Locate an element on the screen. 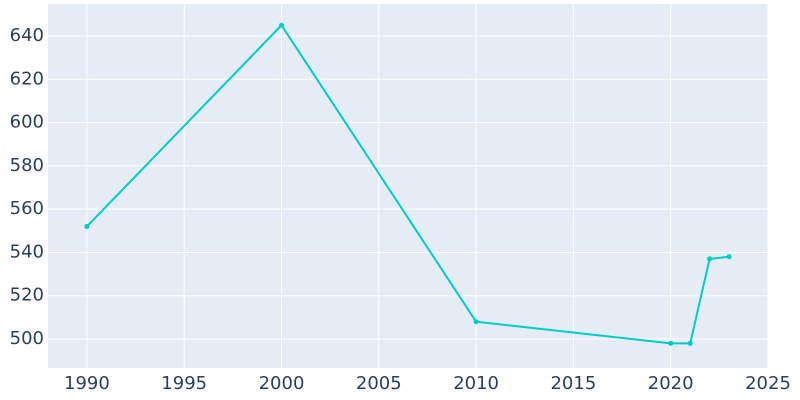  x-tick-label: 1990 is located at coordinates (87, 383).